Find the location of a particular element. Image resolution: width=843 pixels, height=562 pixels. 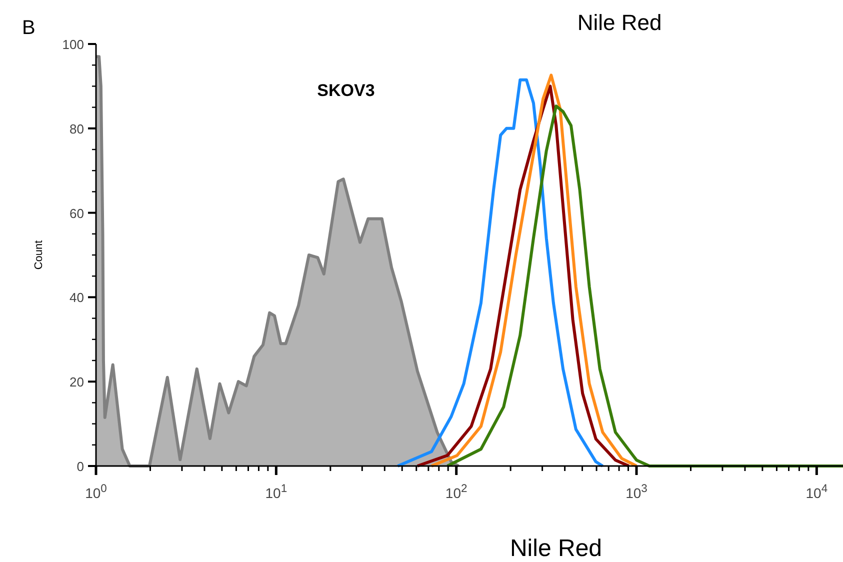

y-tick-label: 40 is located at coordinates (77, 298).